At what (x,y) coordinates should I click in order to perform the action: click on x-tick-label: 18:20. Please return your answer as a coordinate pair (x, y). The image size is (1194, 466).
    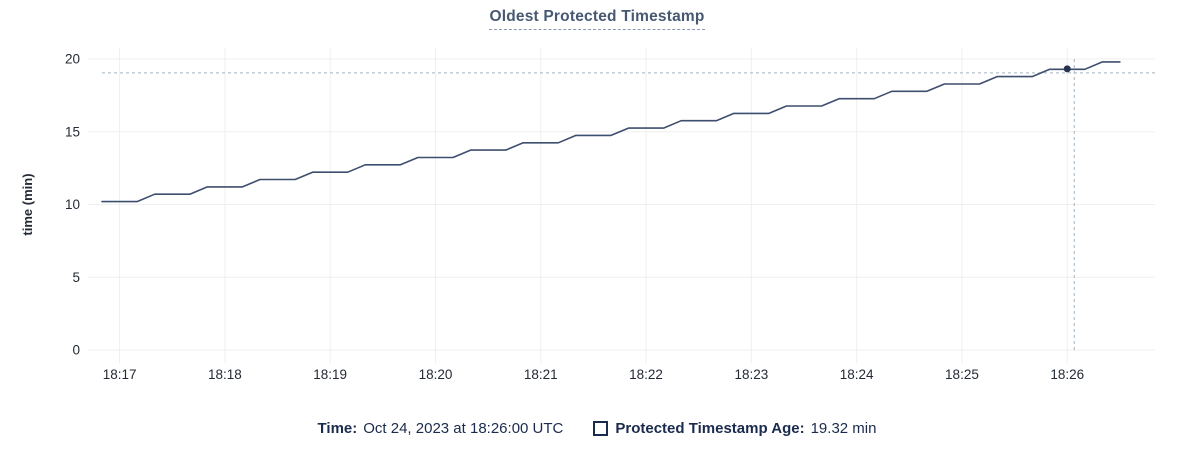
    Looking at the image, I should click on (436, 374).